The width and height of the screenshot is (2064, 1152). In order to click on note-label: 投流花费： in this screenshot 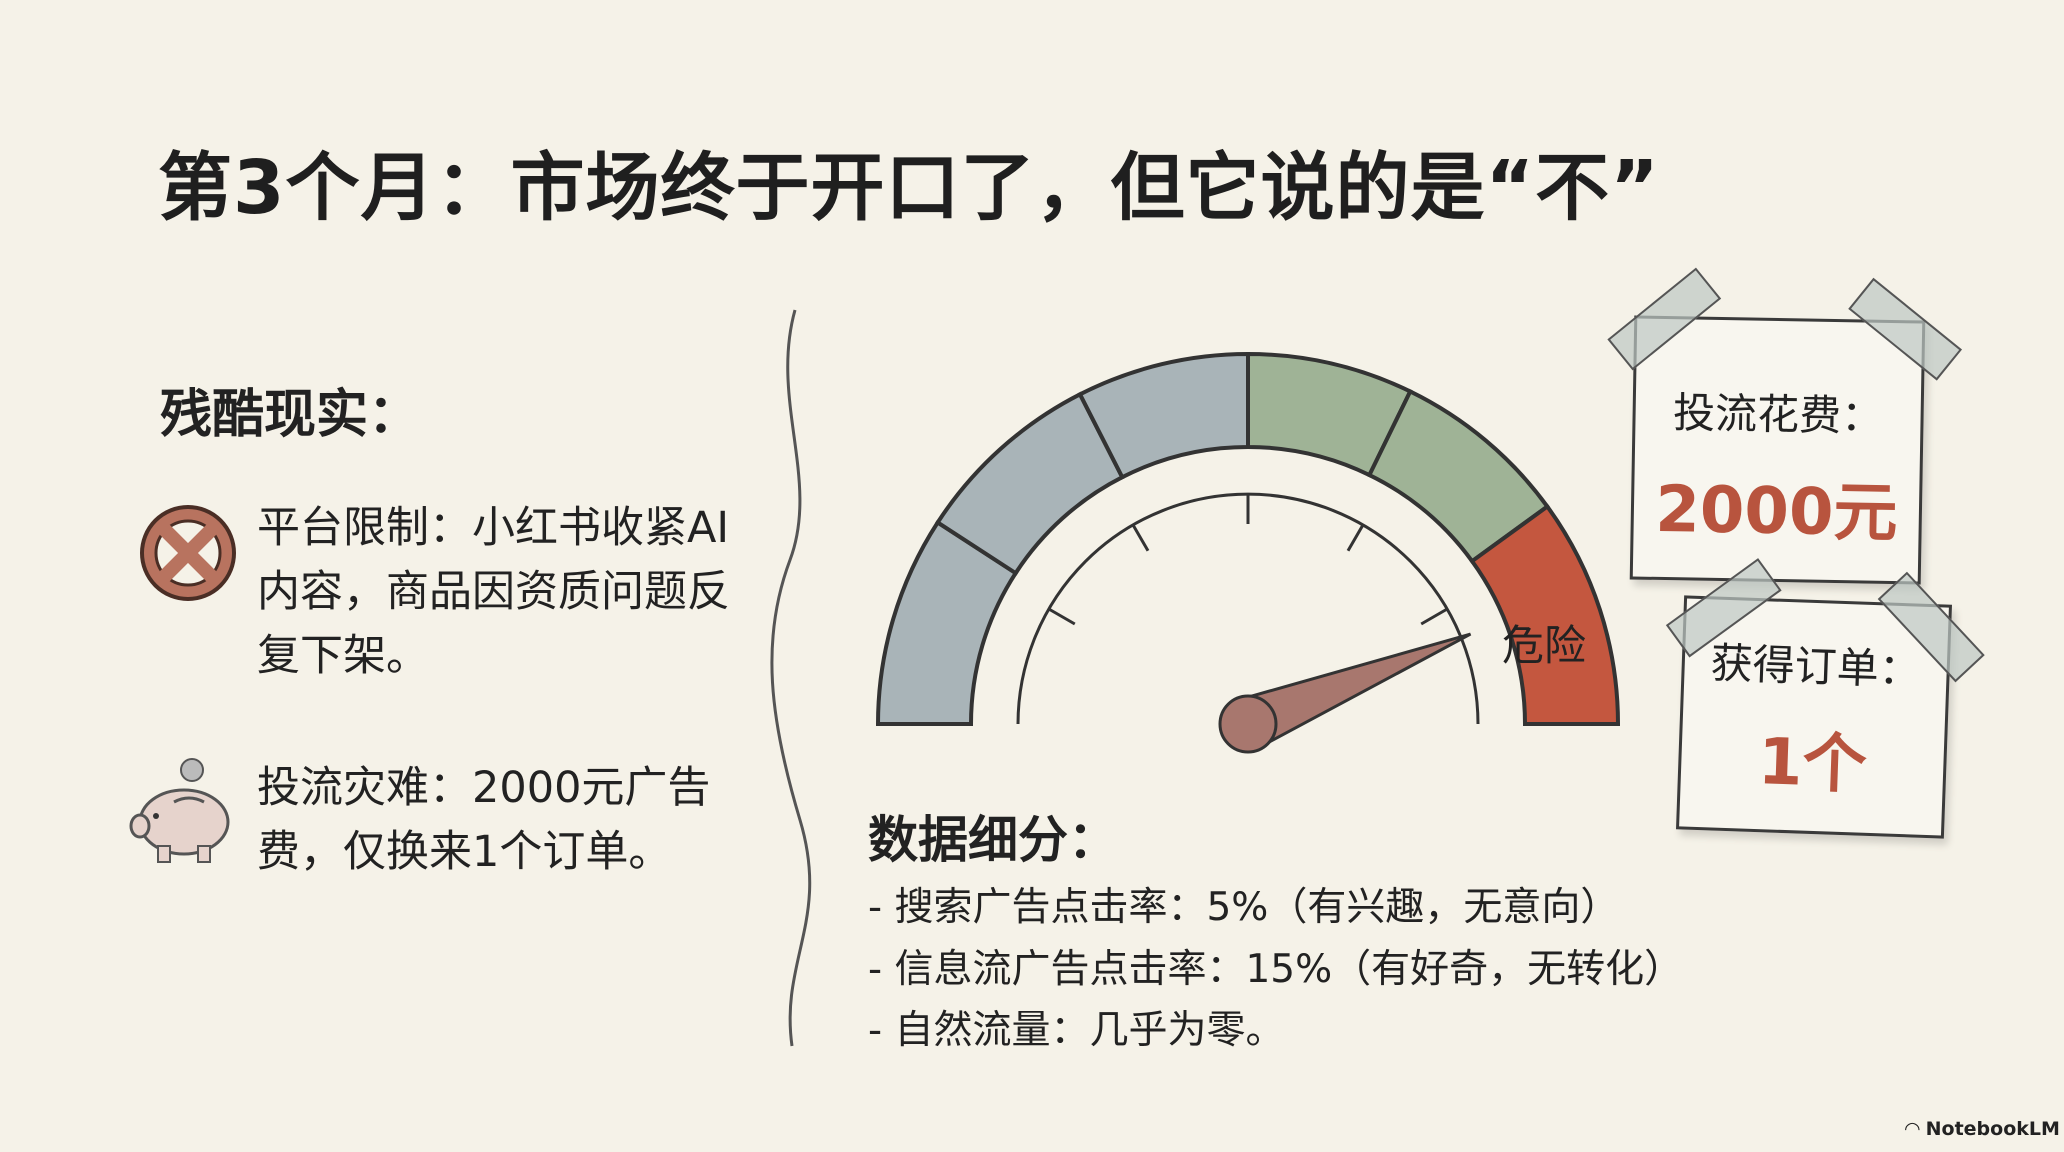, I will do `click(1778, 414)`.